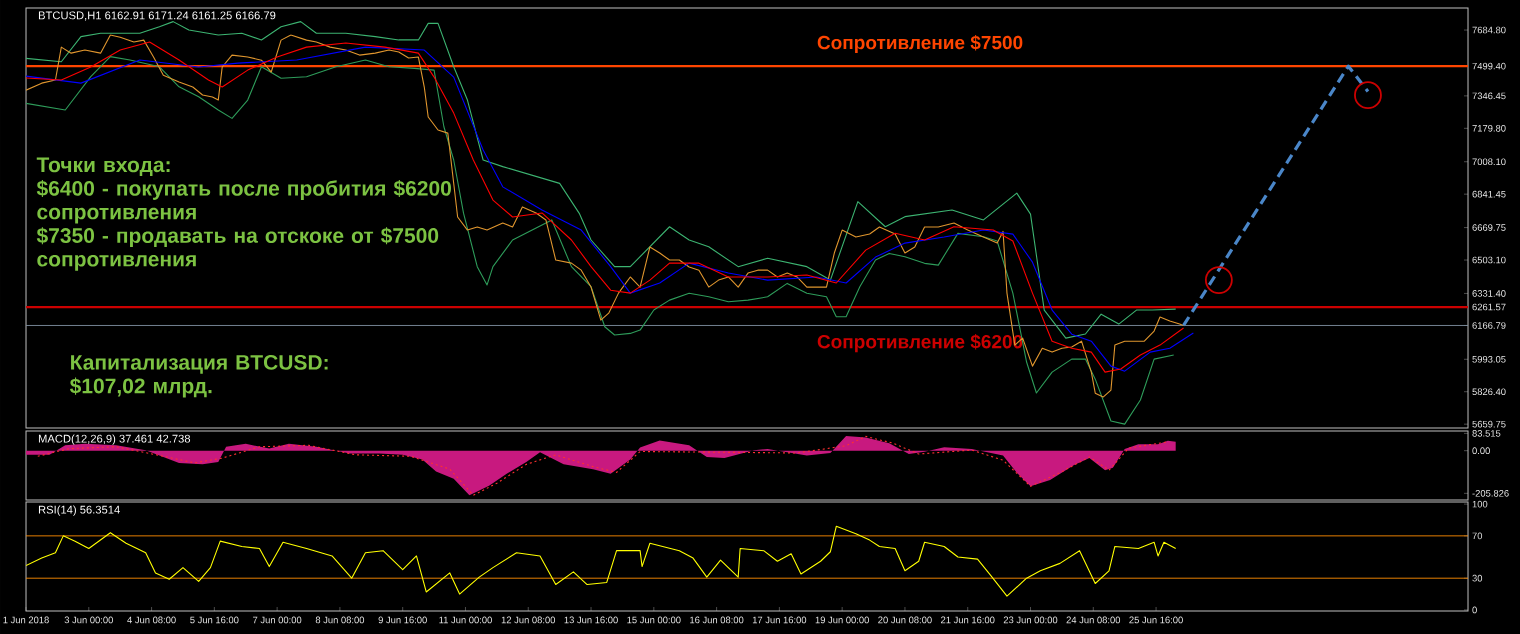 Image resolution: width=1520 pixels, height=634 pixels. I want to click on x-tick-label: 1 Jun 2018, so click(26, 620).